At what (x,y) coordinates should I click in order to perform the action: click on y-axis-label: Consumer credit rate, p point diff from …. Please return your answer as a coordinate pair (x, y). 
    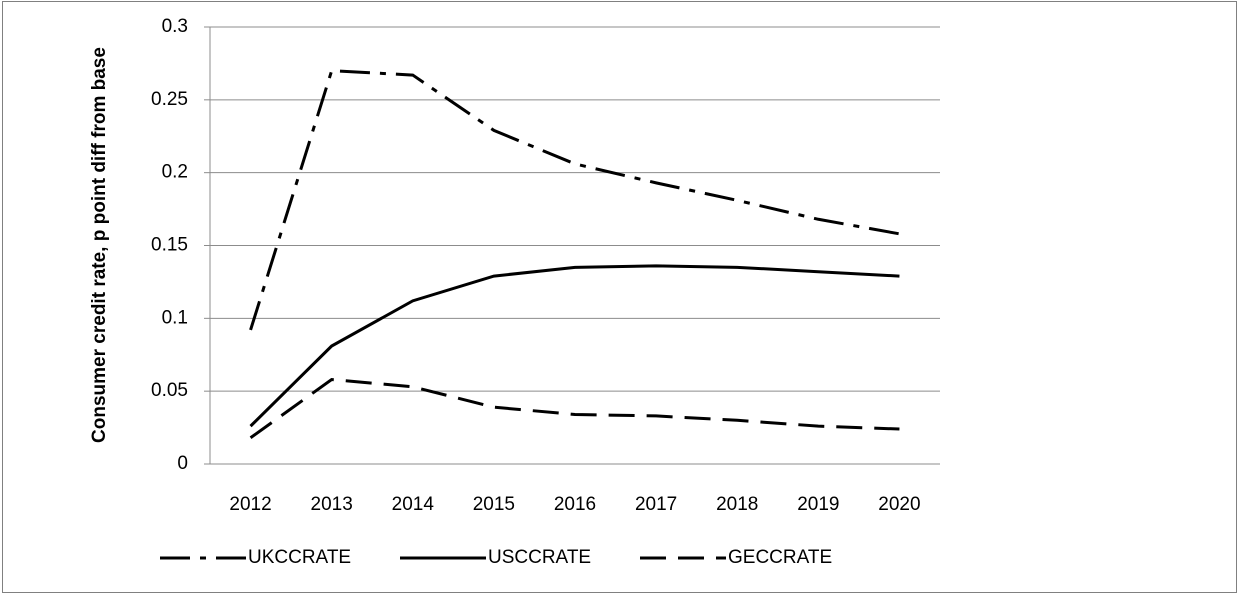
    Looking at the image, I should click on (99, 245).